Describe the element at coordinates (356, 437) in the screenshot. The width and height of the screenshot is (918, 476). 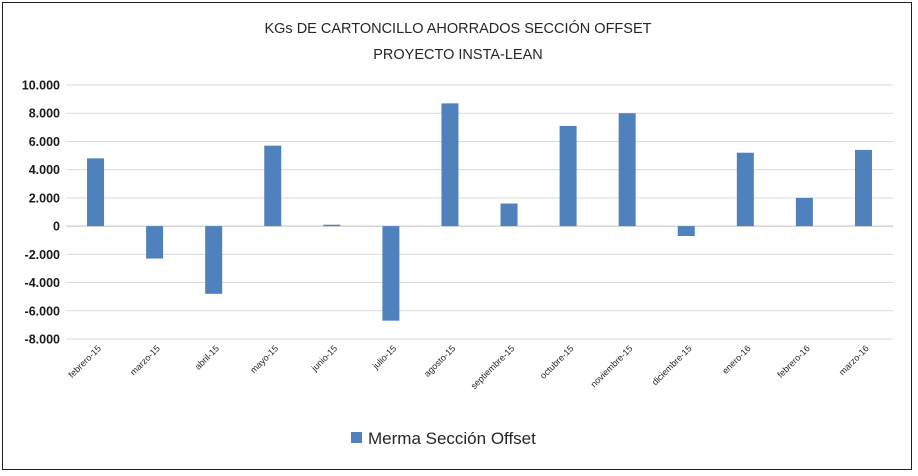
I see `legend-swatch` at that location.